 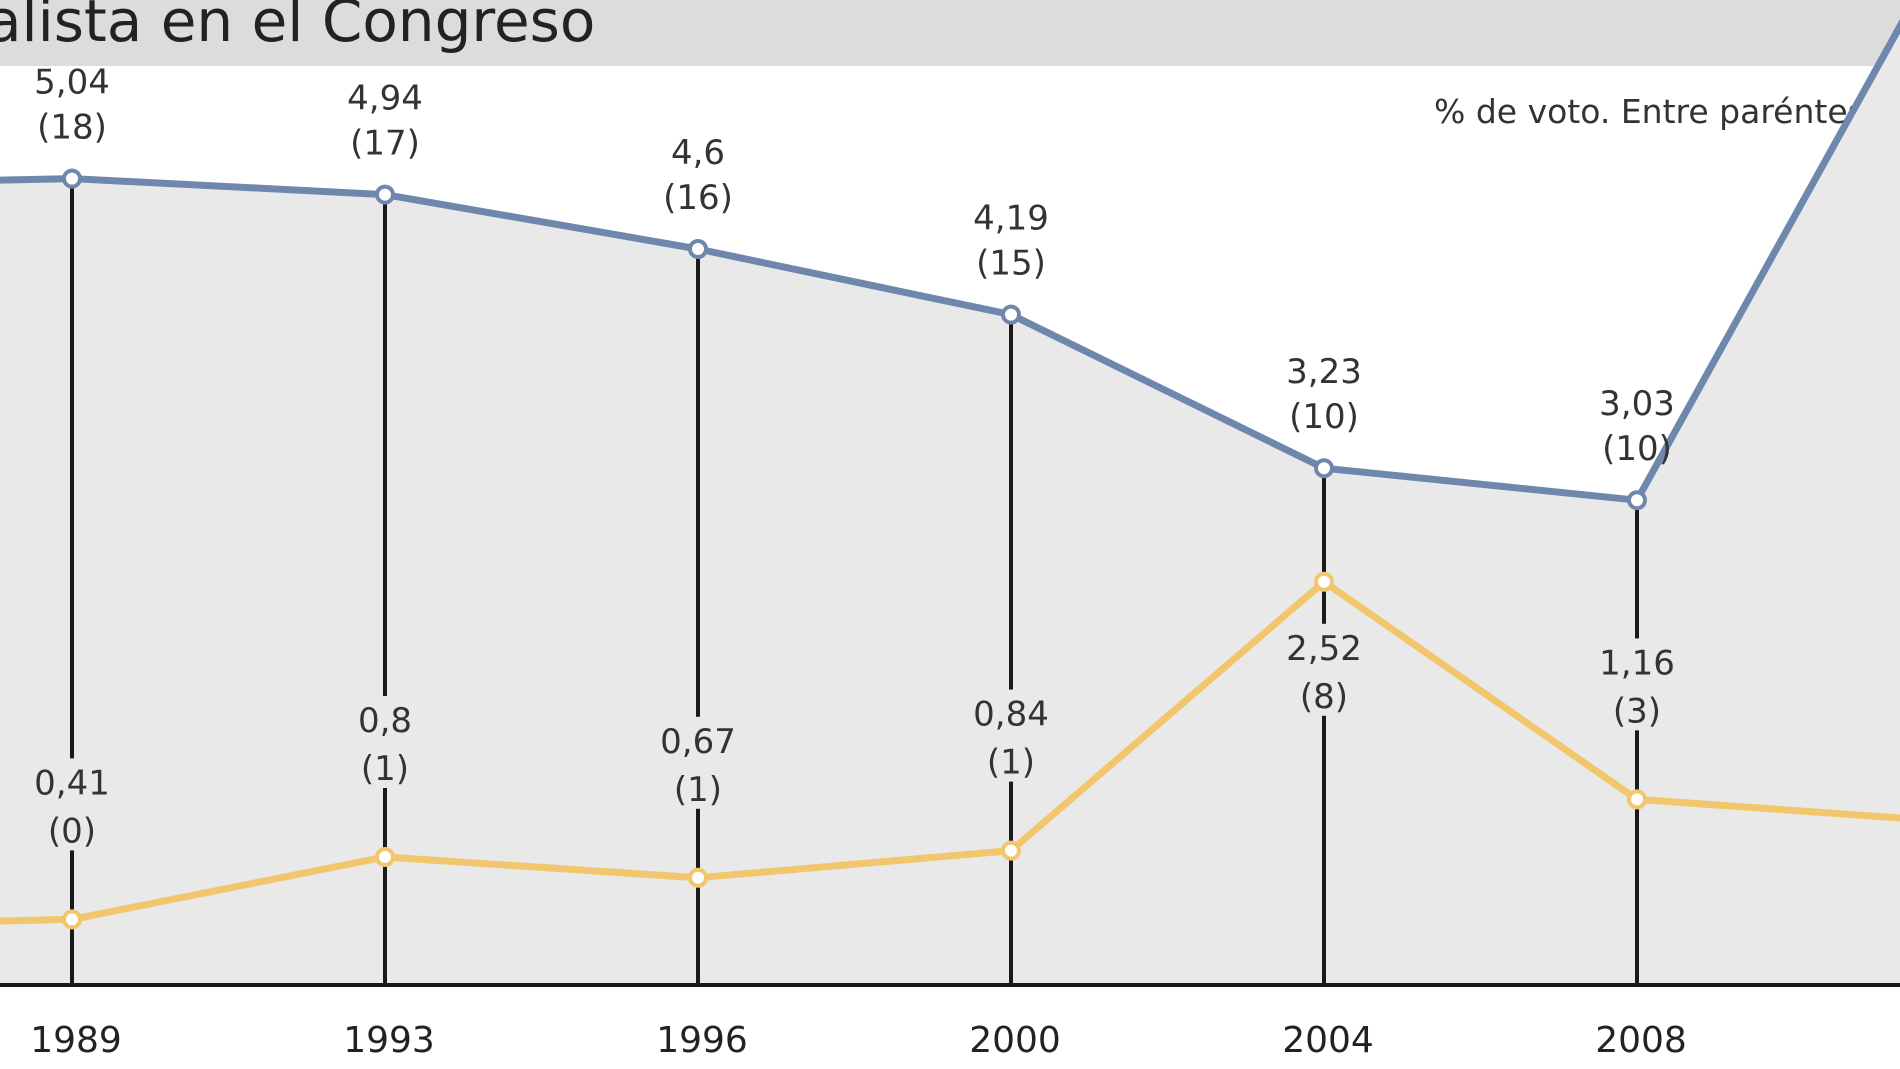 What do you see at coordinates (385, 194) in the screenshot?
I see `blue-point-1993` at bounding box center [385, 194].